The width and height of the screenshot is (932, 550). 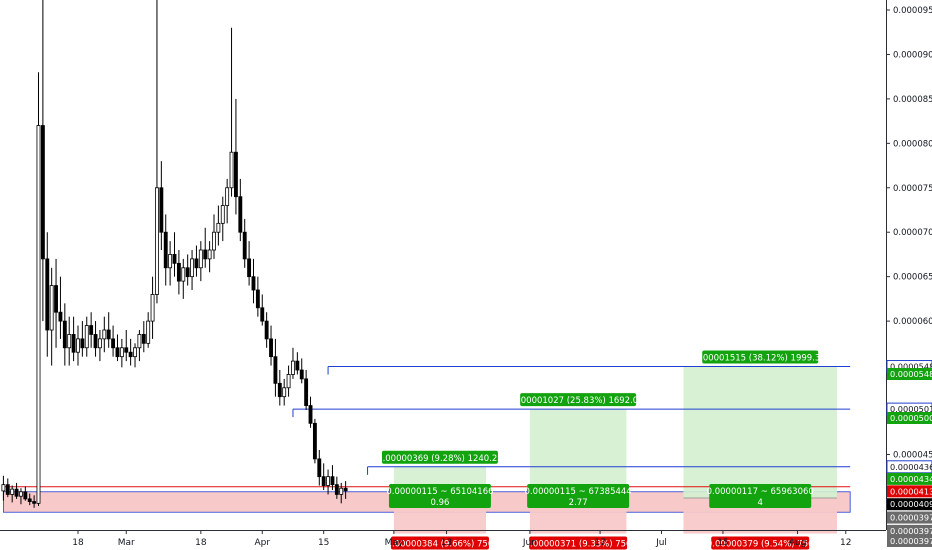 I want to click on price-badge-5-bg, so click(x=909, y=478).